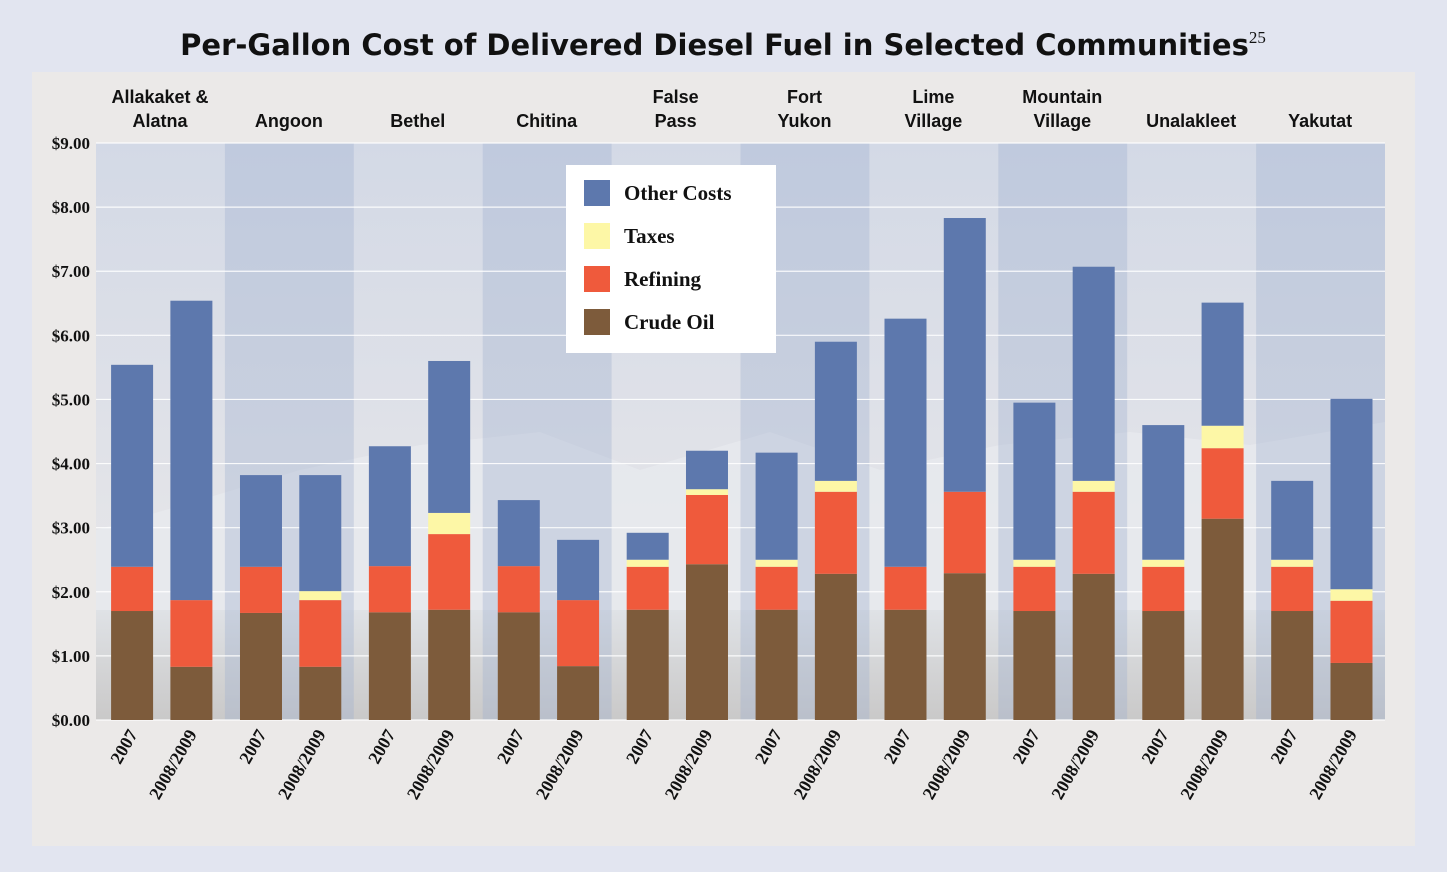  What do you see at coordinates (71, 207) in the screenshot?
I see `y-tick-label: $8.00` at bounding box center [71, 207].